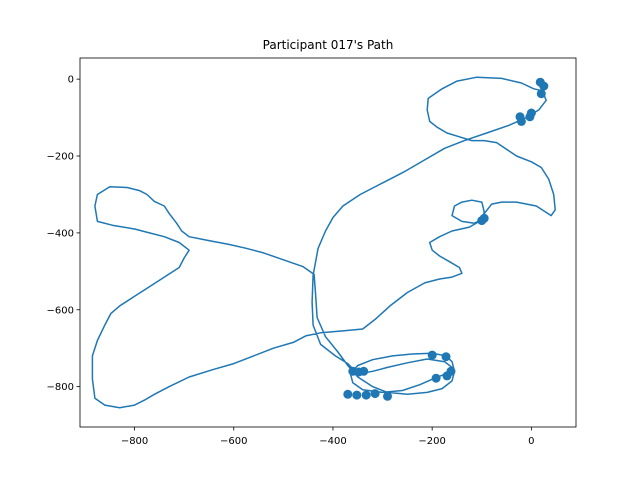 The width and height of the screenshot is (640, 480). I want to click on y-axis: 0 −200 −400 −600 −800, so click(63, 234).